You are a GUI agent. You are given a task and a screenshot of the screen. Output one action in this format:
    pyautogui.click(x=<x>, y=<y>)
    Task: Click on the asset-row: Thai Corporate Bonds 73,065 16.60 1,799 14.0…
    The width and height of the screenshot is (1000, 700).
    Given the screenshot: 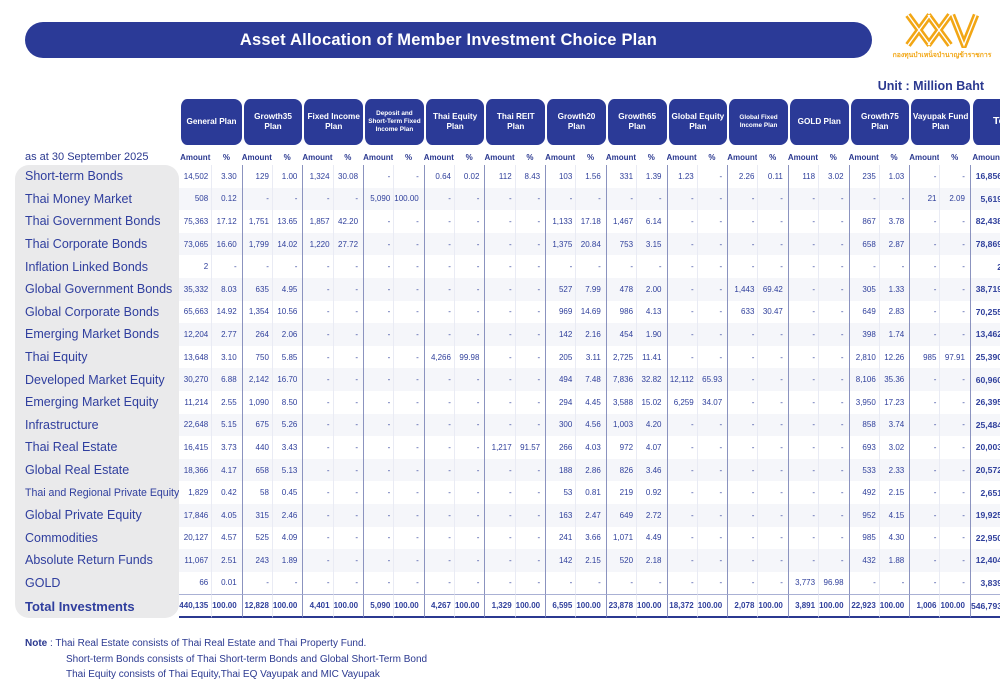 What is the action you would take?
    pyautogui.click(x=507, y=244)
    